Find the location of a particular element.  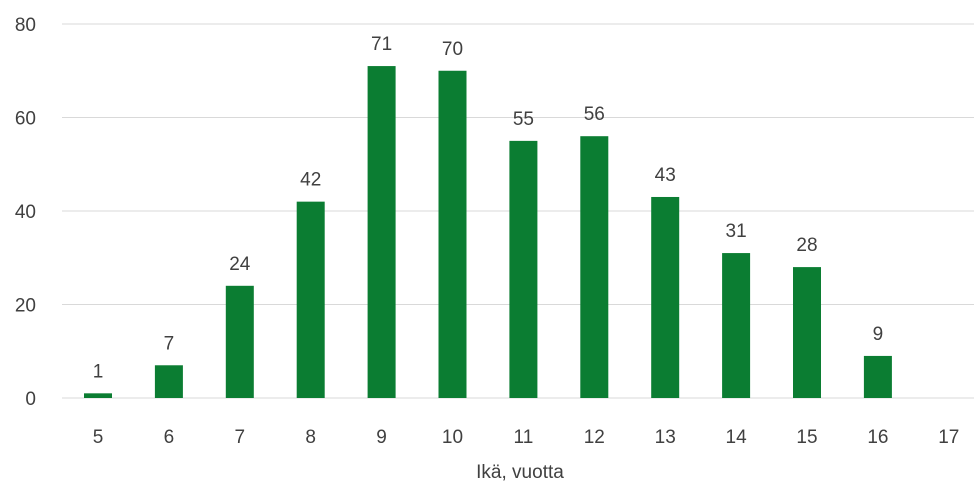

x-tick-label: 11 is located at coordinates (524, 437).